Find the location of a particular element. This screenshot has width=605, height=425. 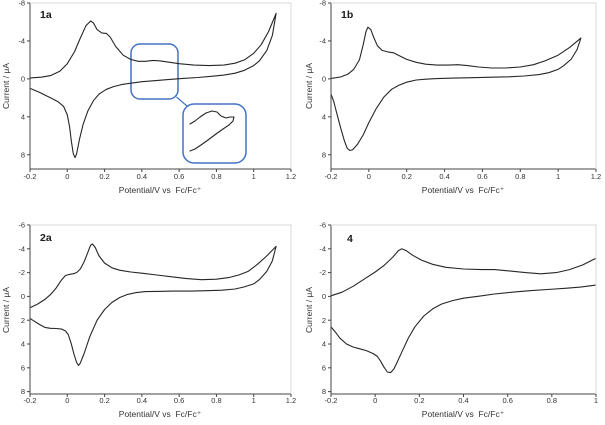

panel-label: 1a is located at coordinates (46, 15).